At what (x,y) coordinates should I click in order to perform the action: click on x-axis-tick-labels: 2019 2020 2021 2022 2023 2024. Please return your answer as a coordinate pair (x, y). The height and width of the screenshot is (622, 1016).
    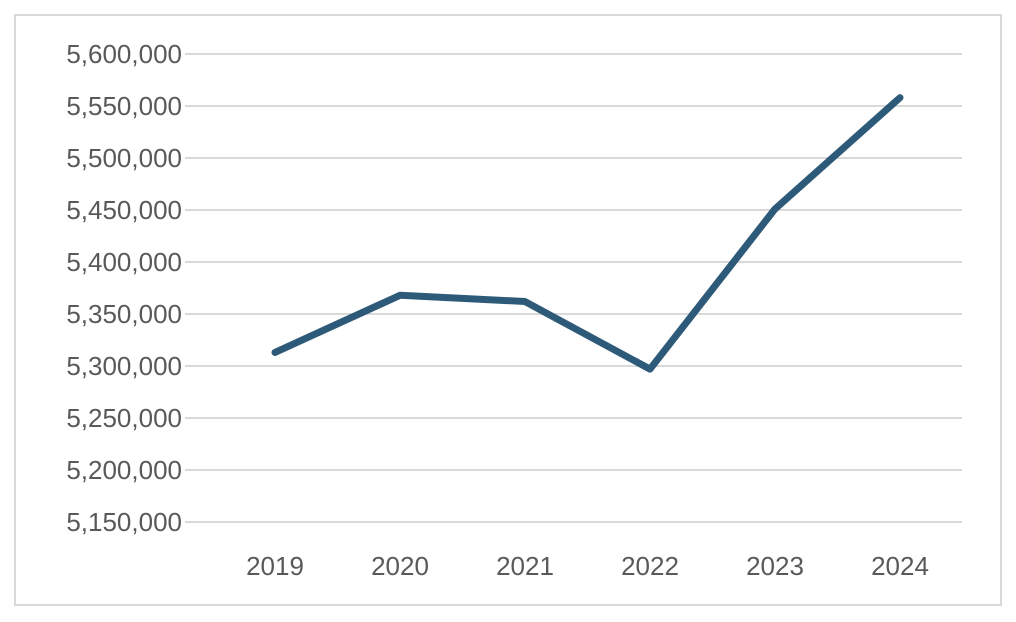
    Looking at the image, I should click on (587, 566).